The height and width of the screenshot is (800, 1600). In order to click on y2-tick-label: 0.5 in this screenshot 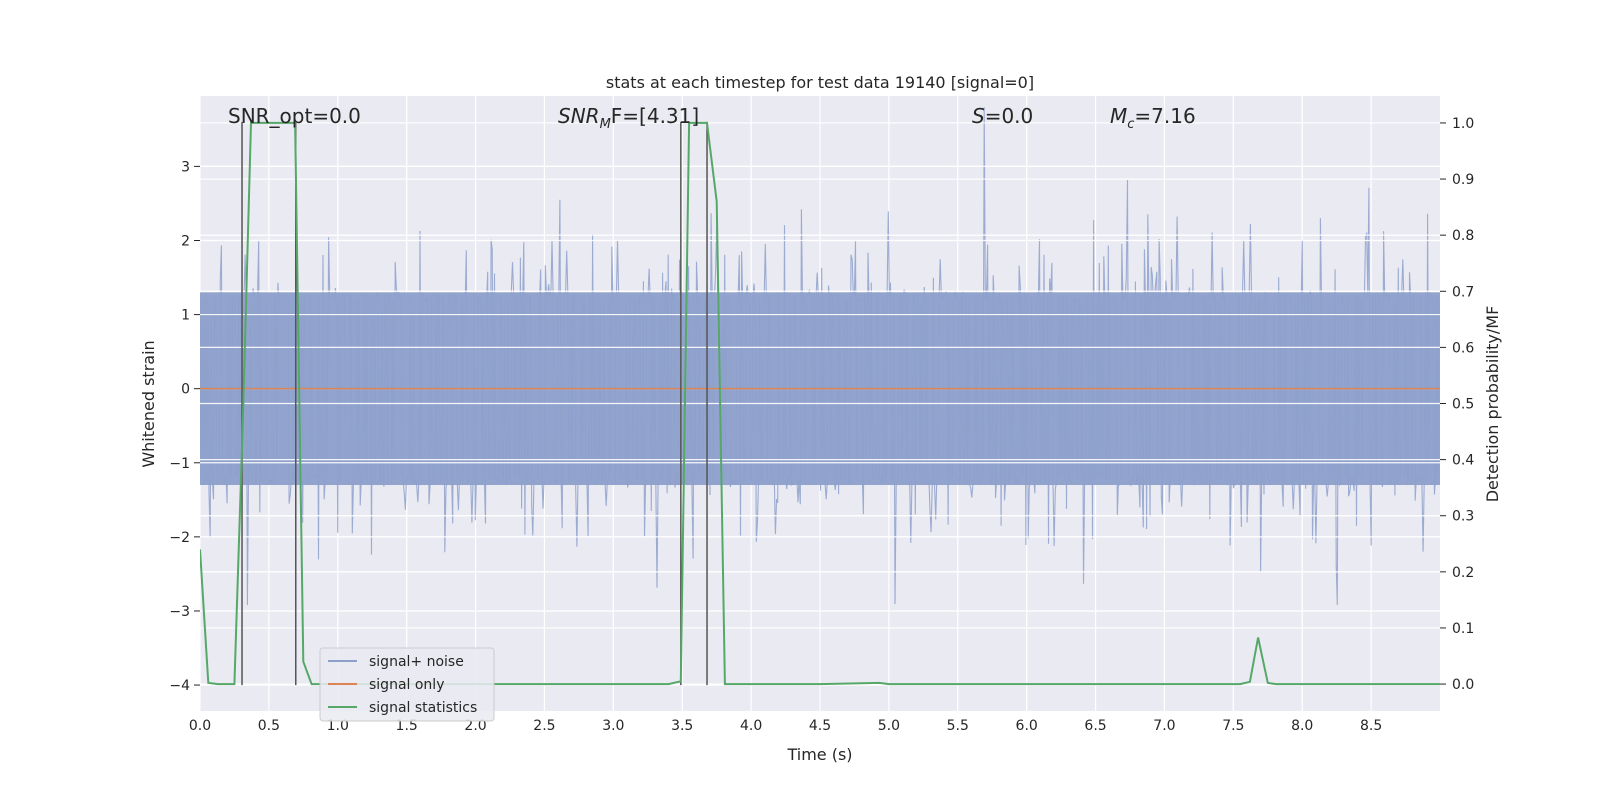, I will do `click(1463, 405)`.